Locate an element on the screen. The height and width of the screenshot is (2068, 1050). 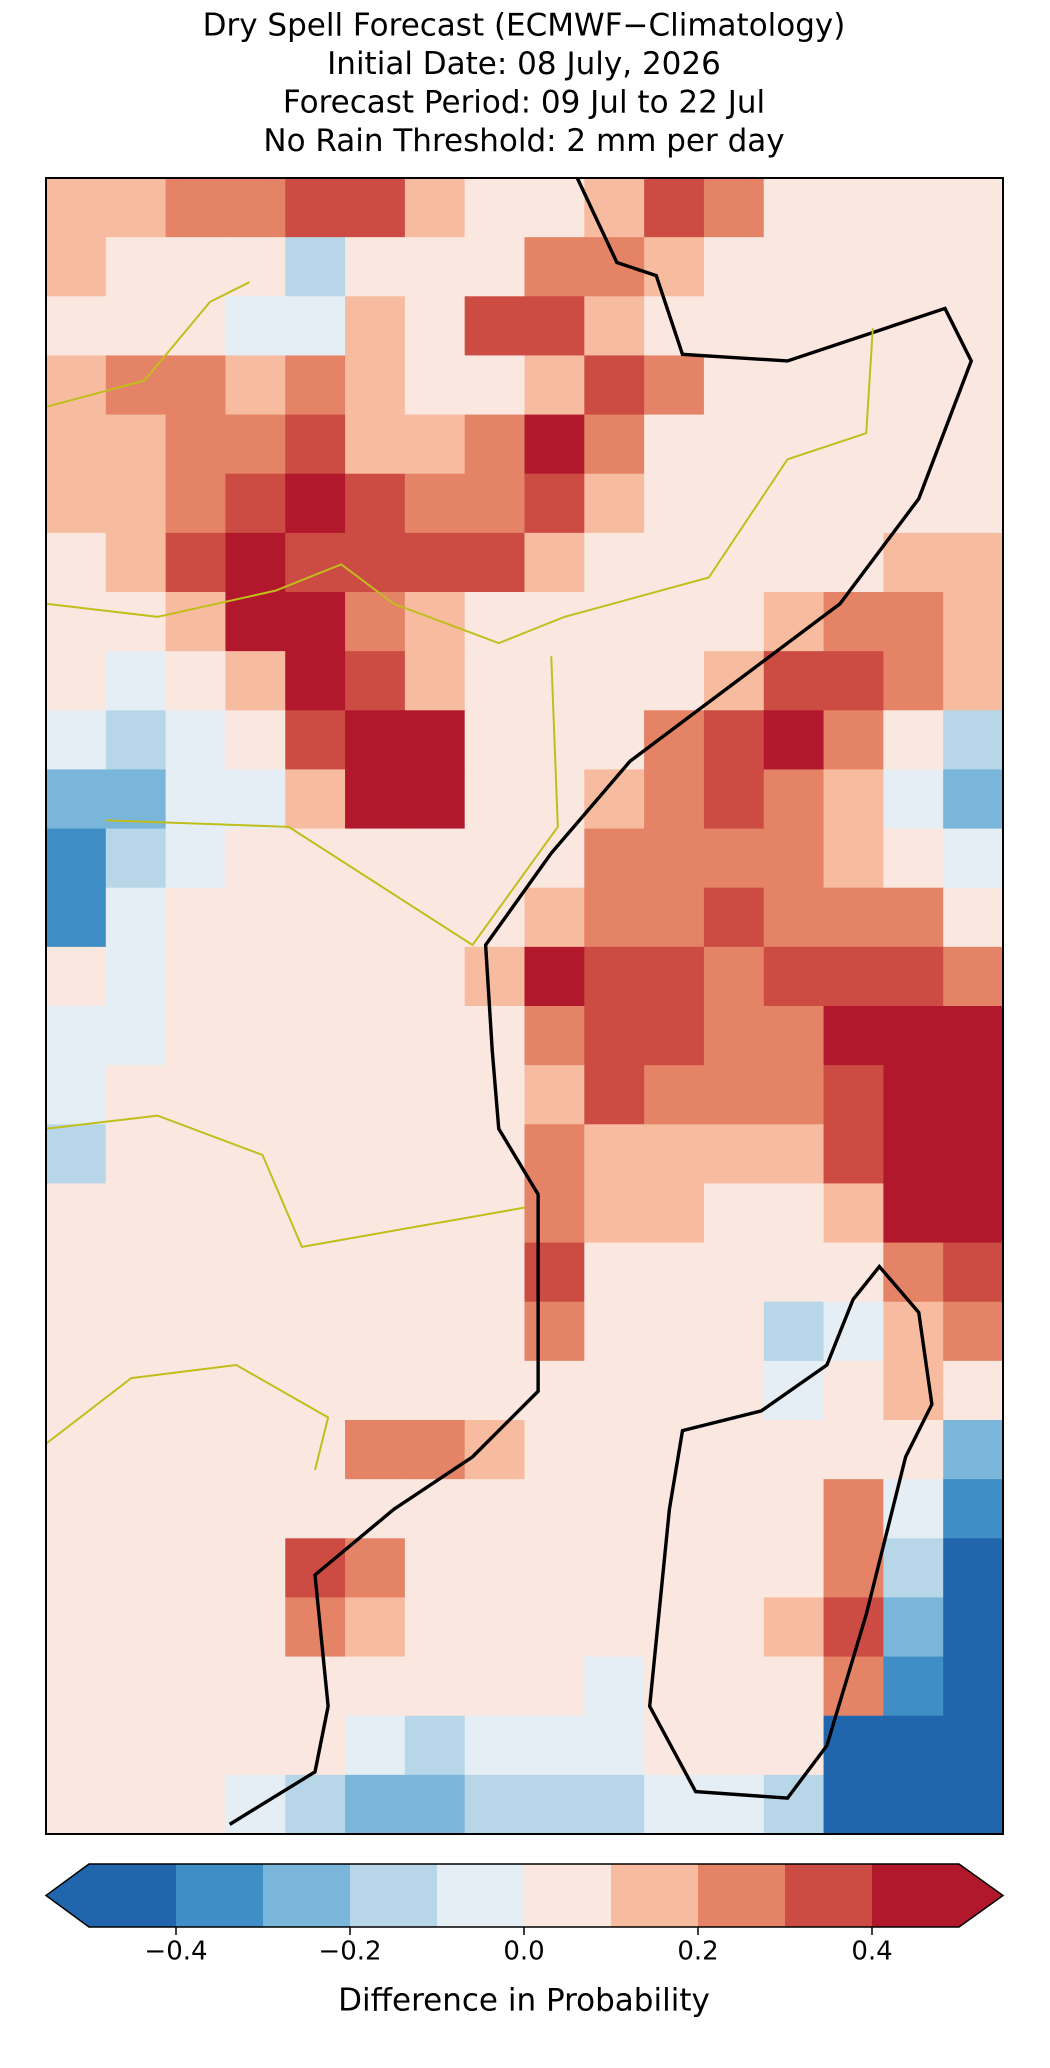
colorbar-tick-label: 0.0 is located at coordinates (523, 1952).